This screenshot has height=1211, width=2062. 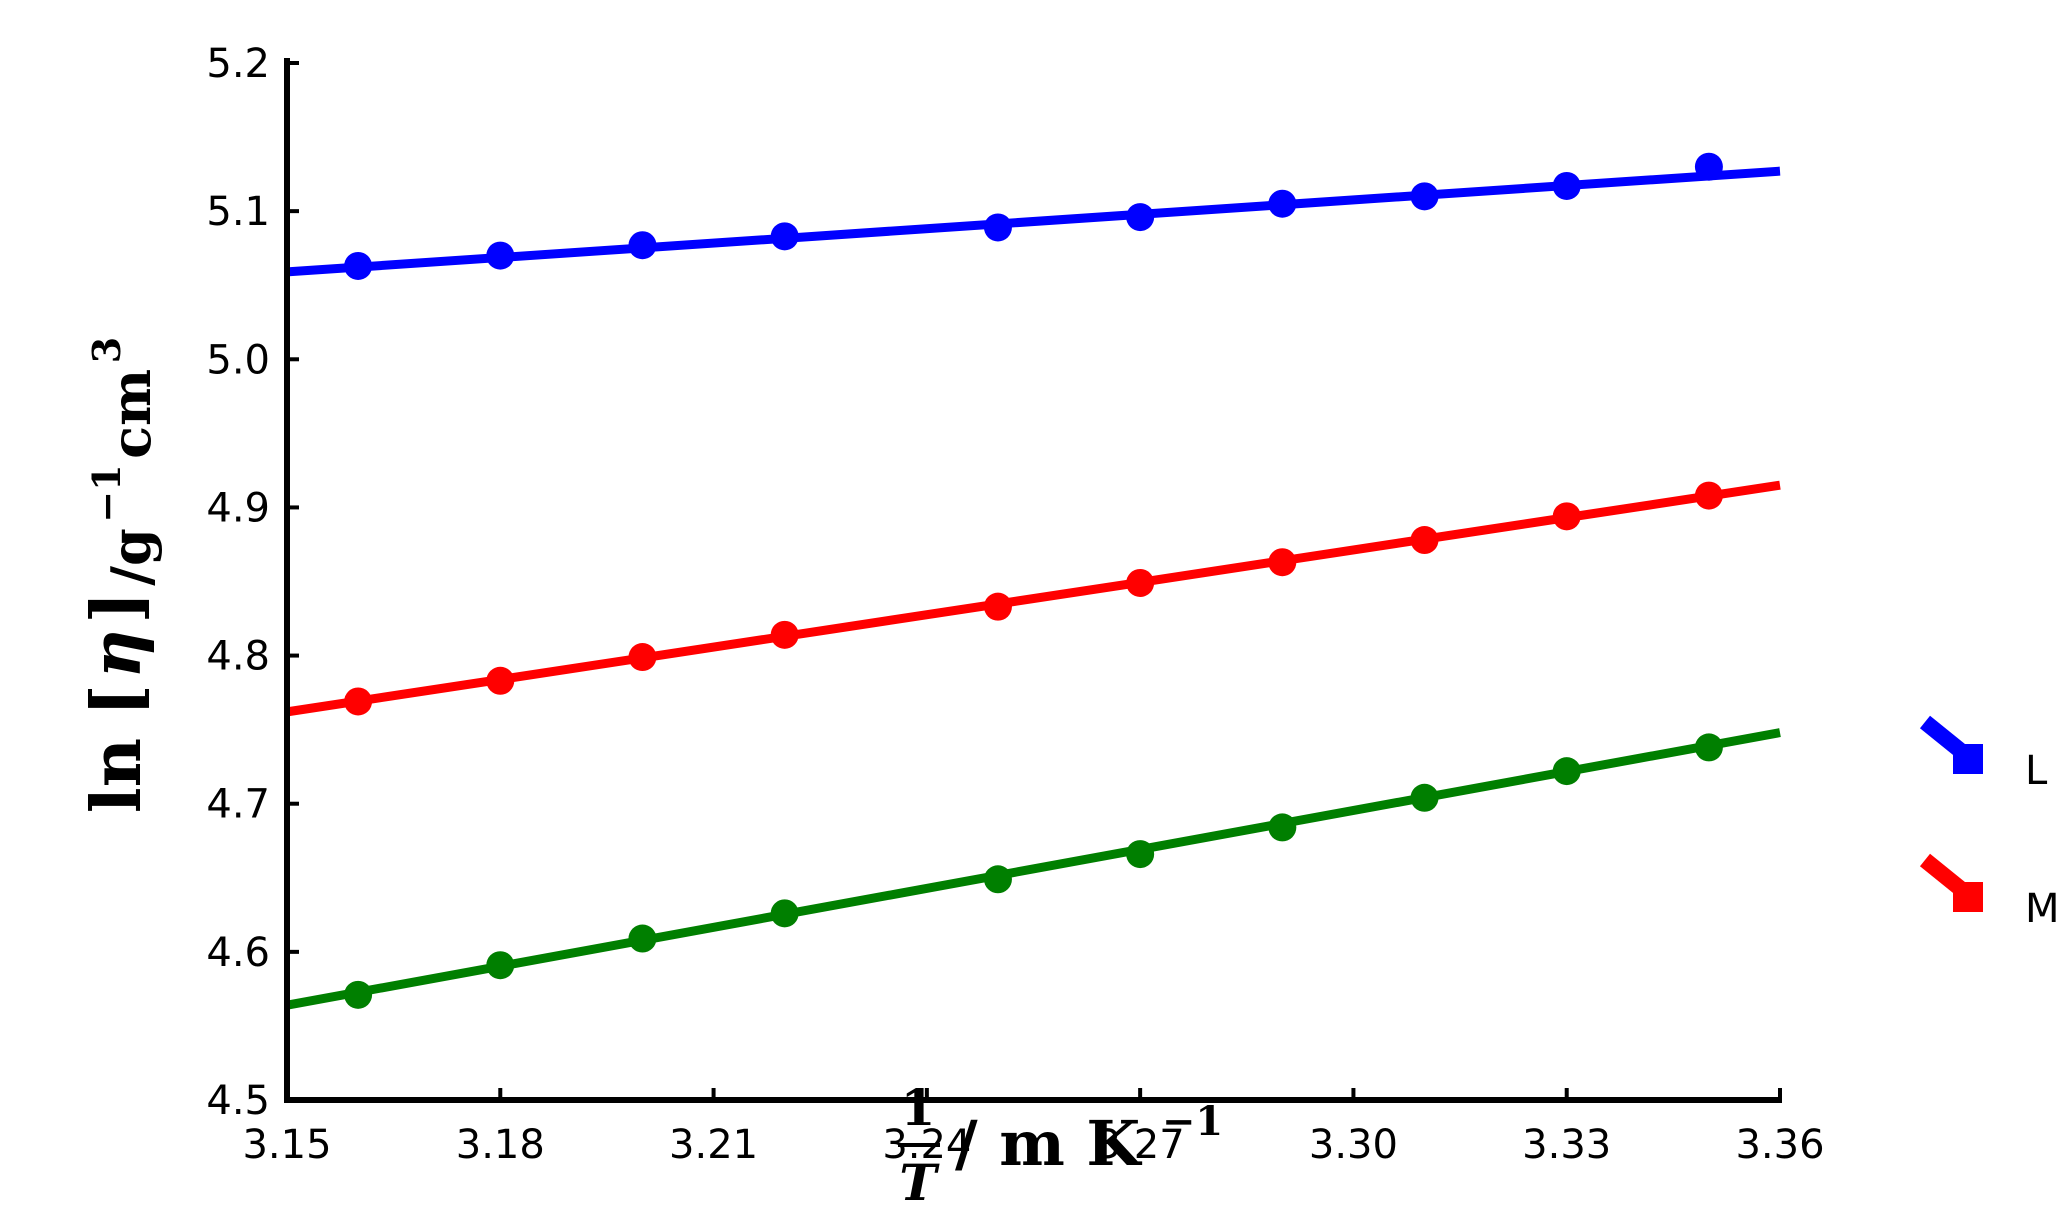 I want to click on y-tick-label: 4.7, so click(x=238, y=805).